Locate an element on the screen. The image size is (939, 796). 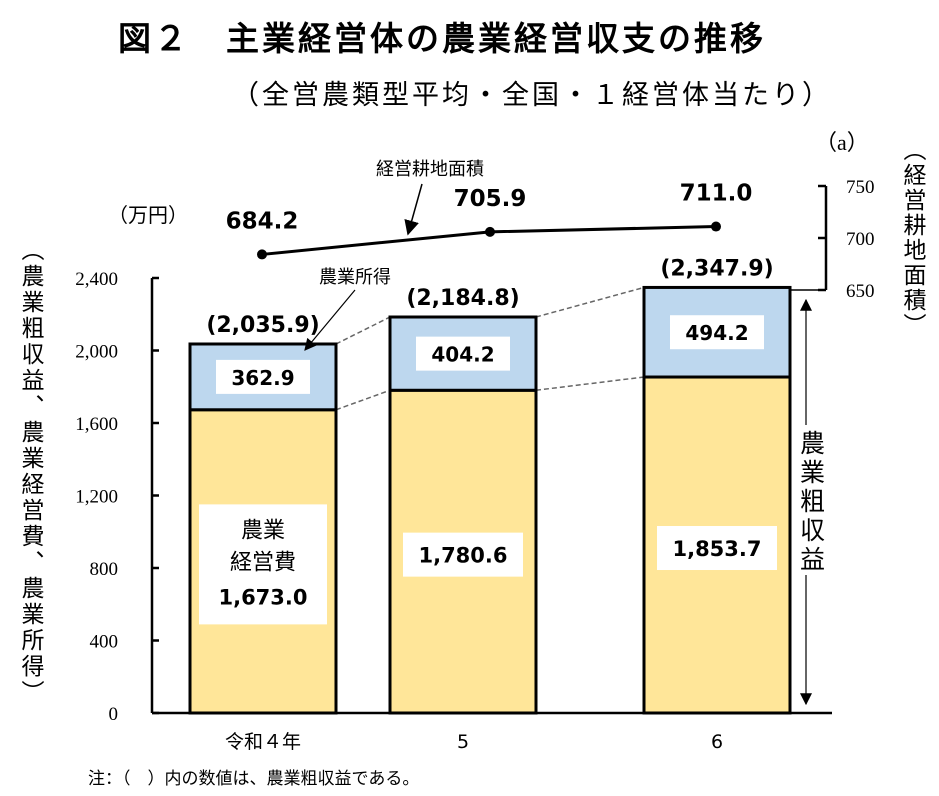
chart-subtitle: （全営農類型平均・全国・１経営体当たり） is located at coordinates (532, 95).